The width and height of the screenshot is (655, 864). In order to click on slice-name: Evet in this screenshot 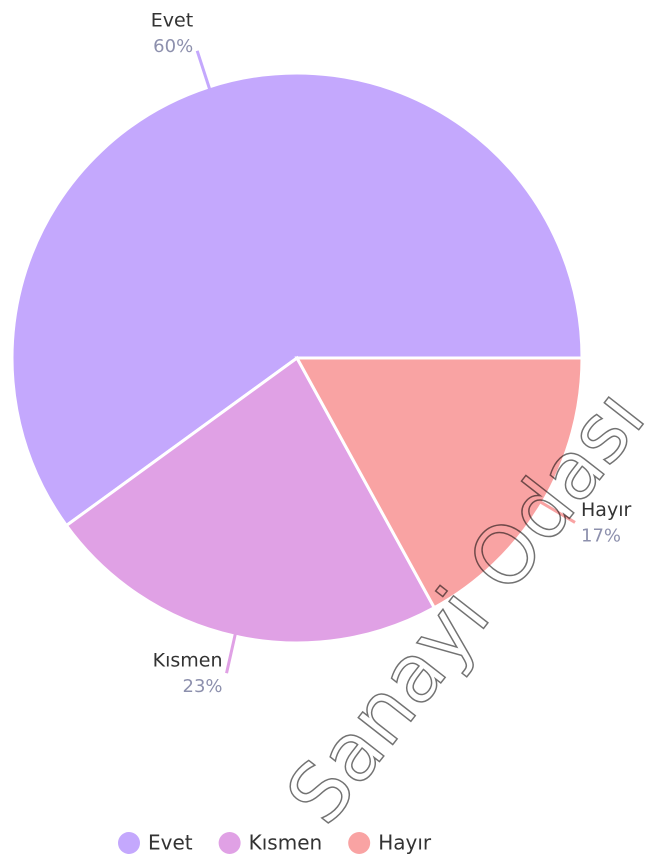, I will do `click(172, 20)`.